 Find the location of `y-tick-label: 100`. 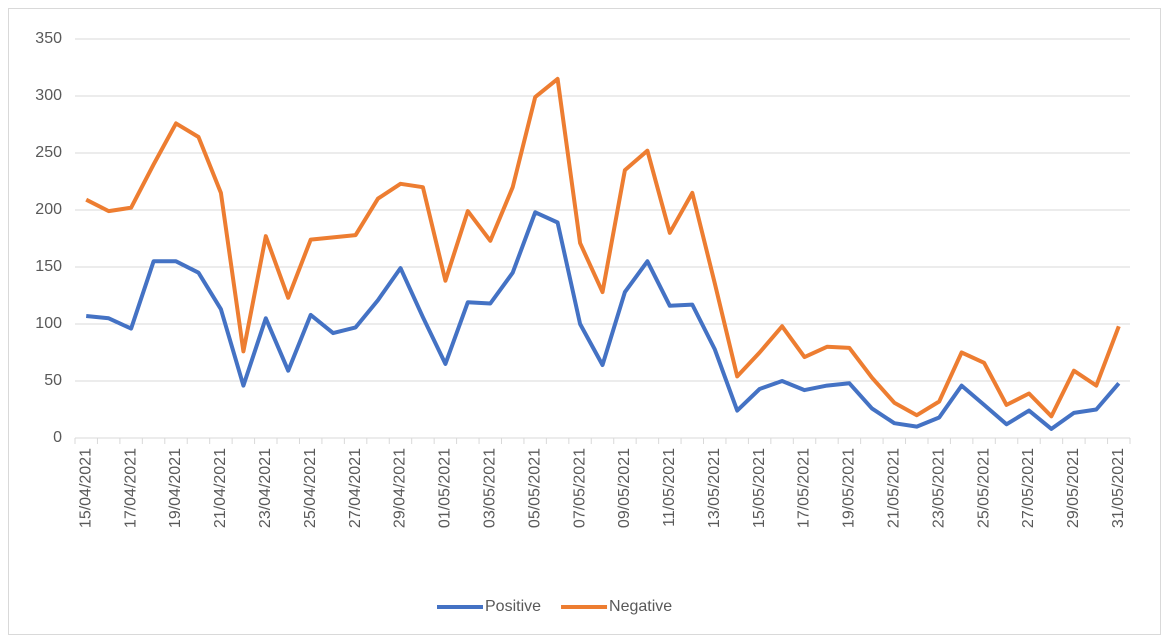

y-tick-label: 100 is located at coordinates (48, 323).